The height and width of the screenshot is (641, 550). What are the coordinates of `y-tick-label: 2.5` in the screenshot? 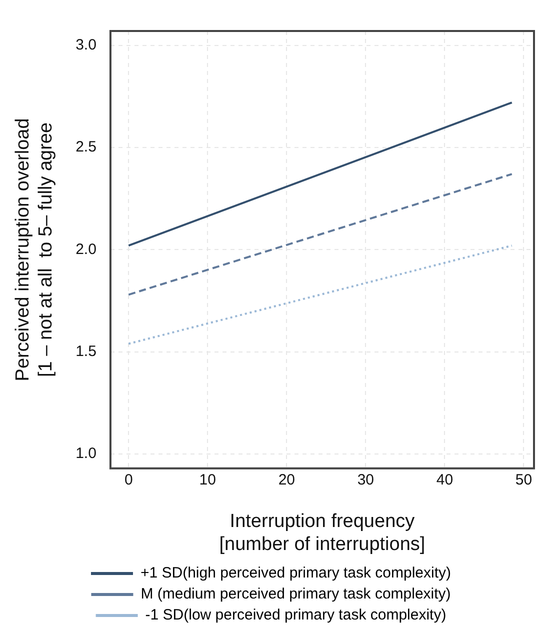 It's located at (86, 147).